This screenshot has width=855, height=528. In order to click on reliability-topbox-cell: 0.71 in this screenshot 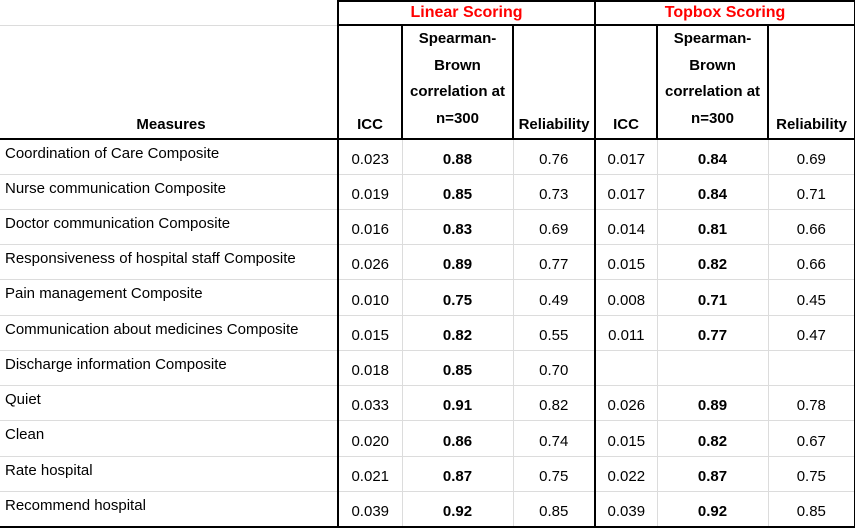, I will do `click(811, 192)`.